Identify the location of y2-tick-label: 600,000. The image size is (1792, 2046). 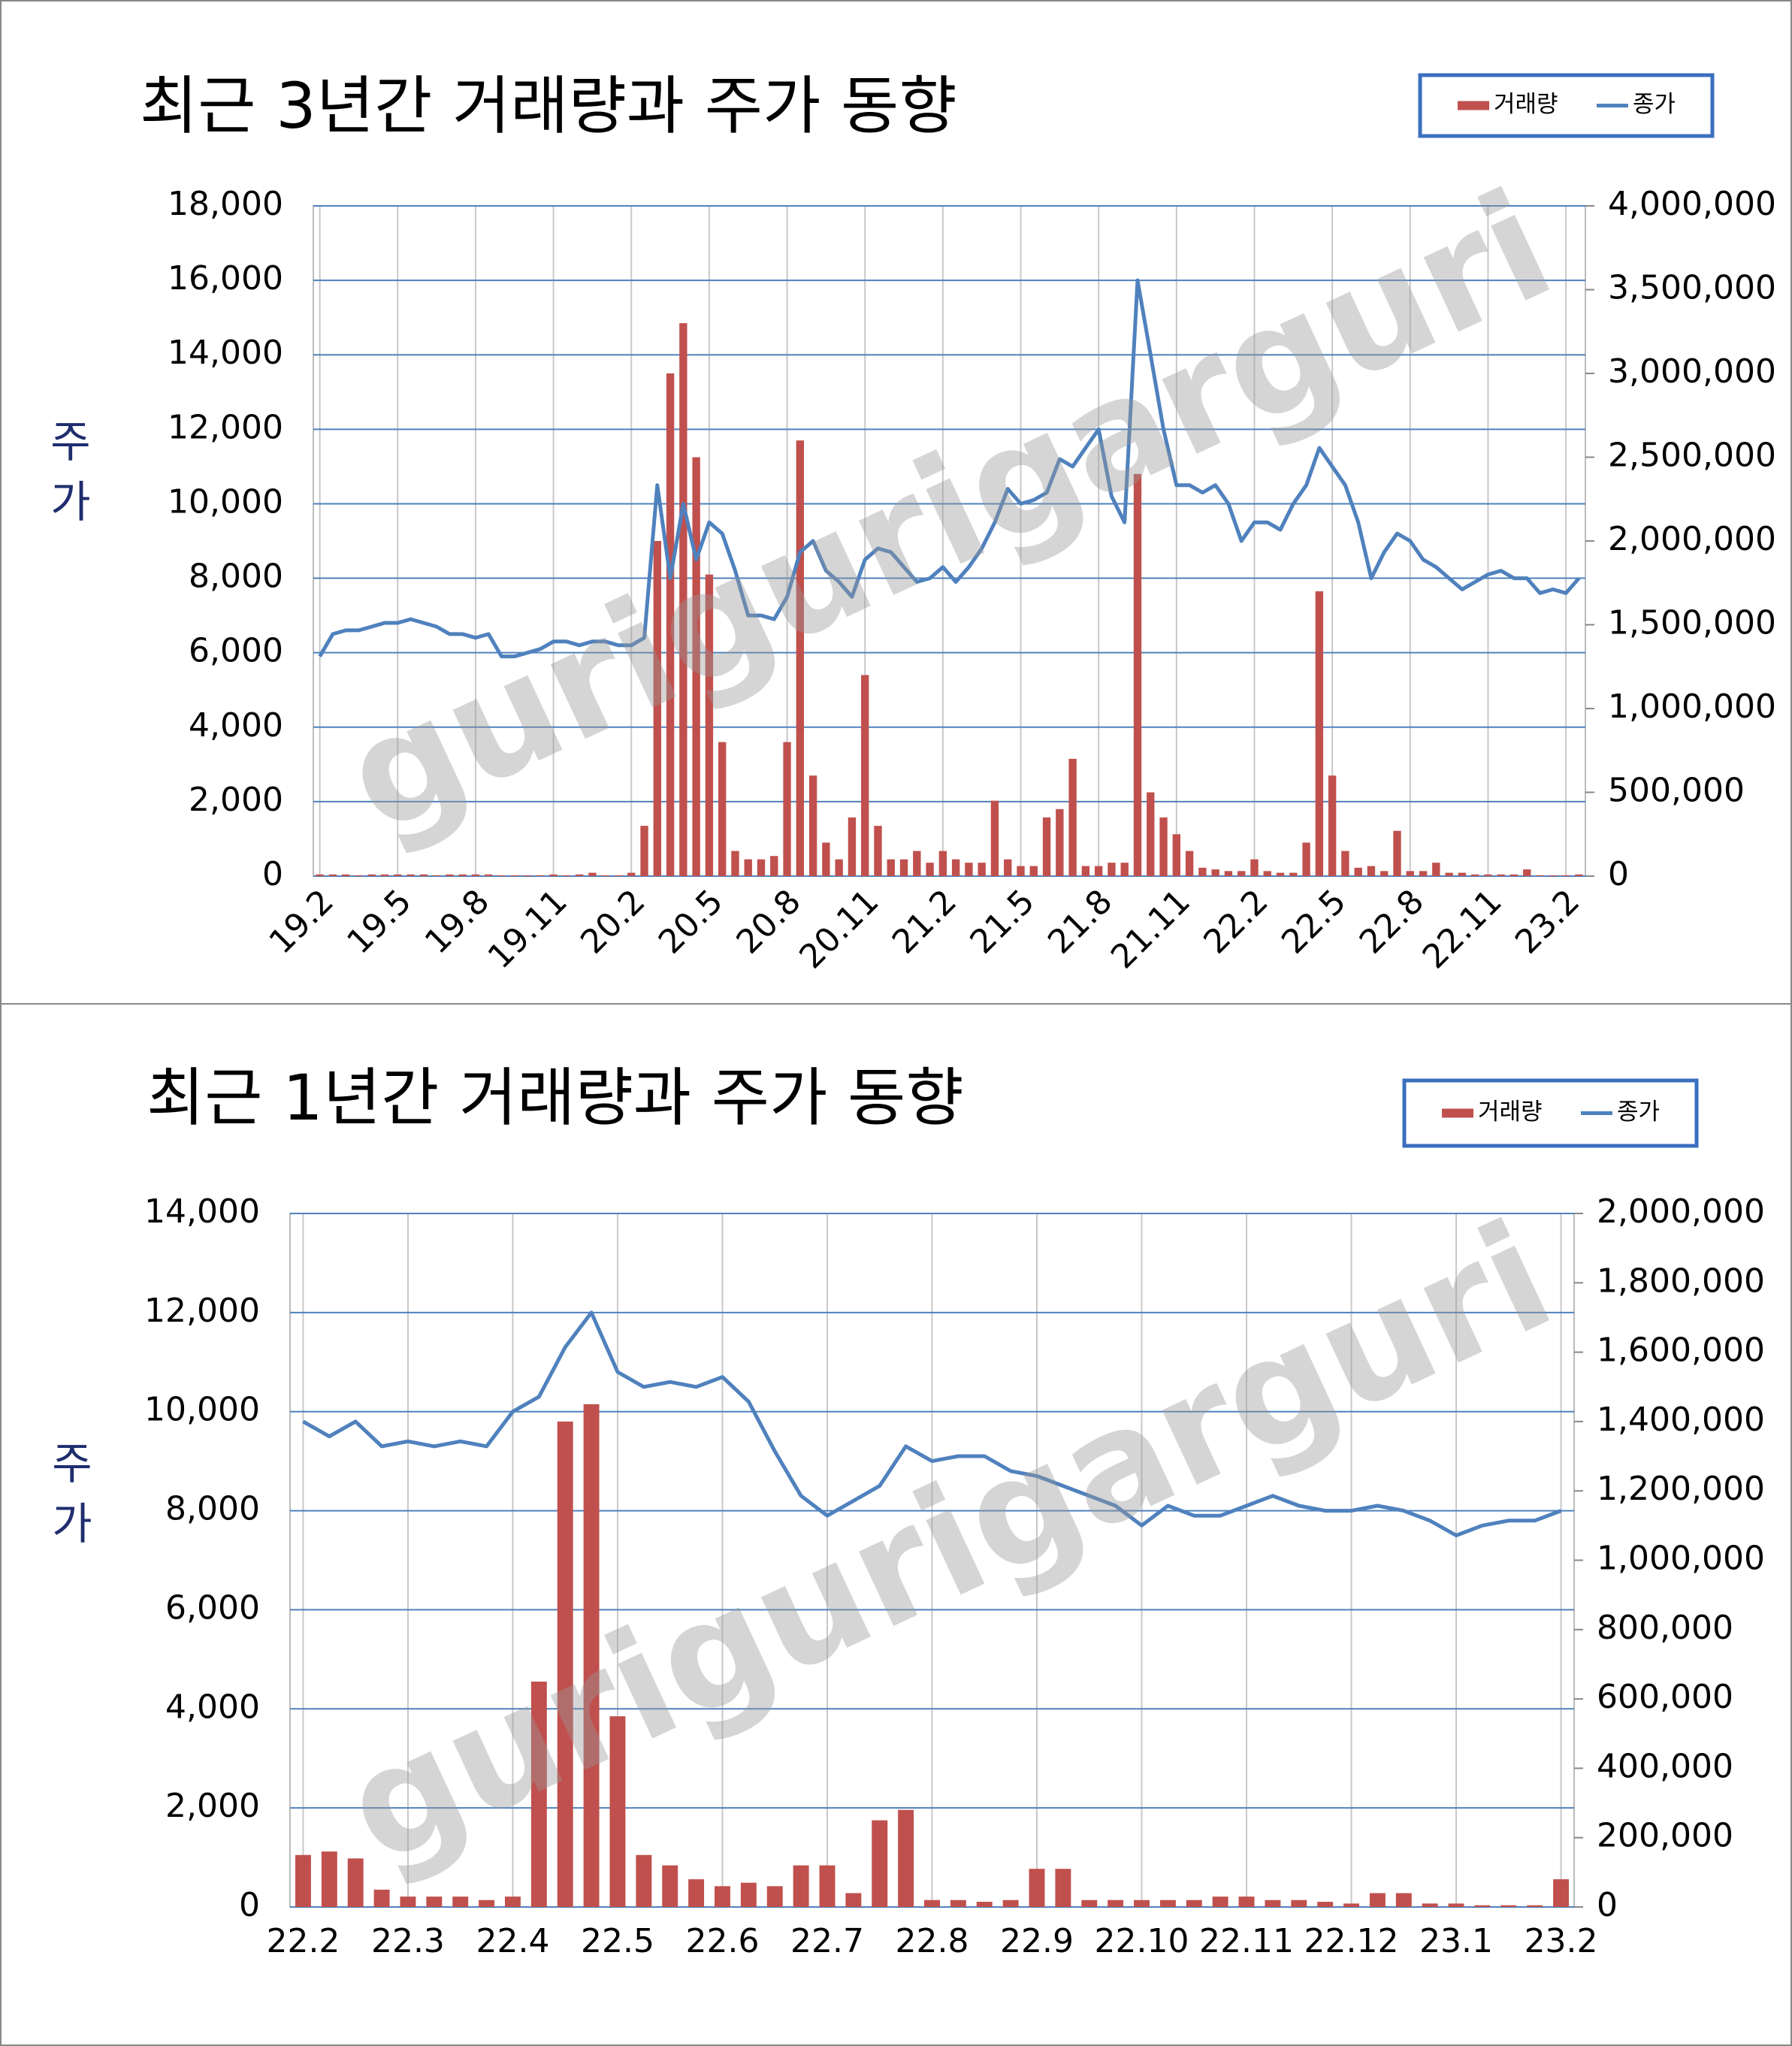
(1665, 1697).